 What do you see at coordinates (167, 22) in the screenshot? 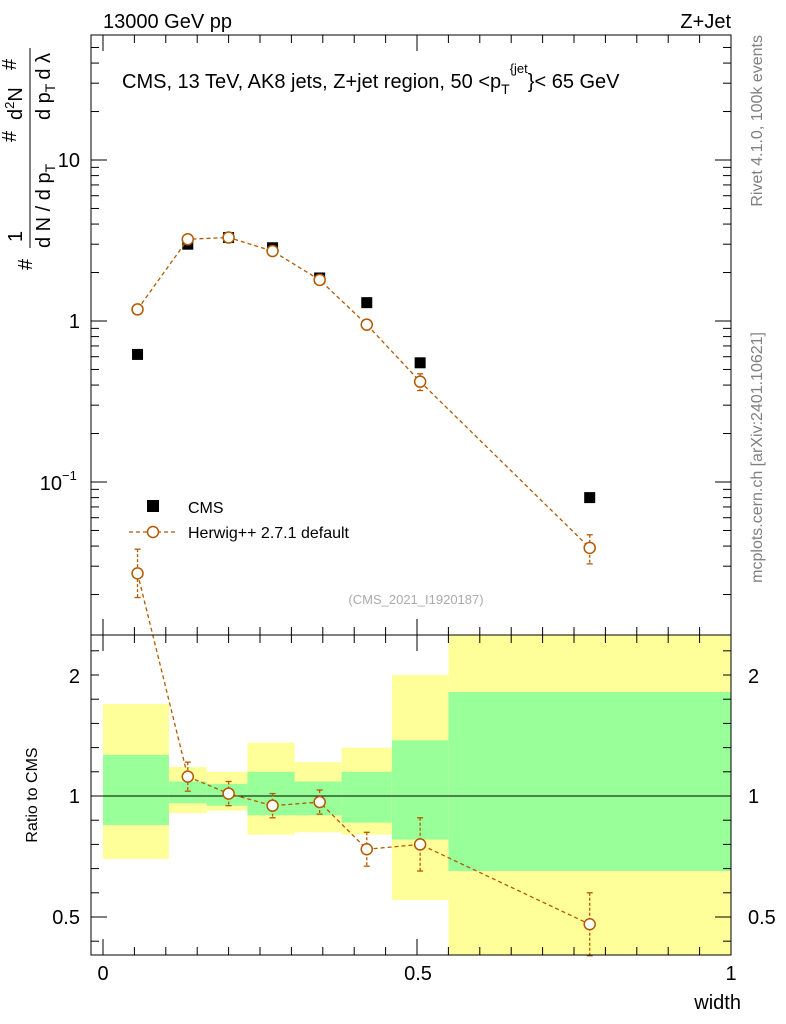
I see `header-left: 13000 GeV pp` at bounding box center [167, 22].